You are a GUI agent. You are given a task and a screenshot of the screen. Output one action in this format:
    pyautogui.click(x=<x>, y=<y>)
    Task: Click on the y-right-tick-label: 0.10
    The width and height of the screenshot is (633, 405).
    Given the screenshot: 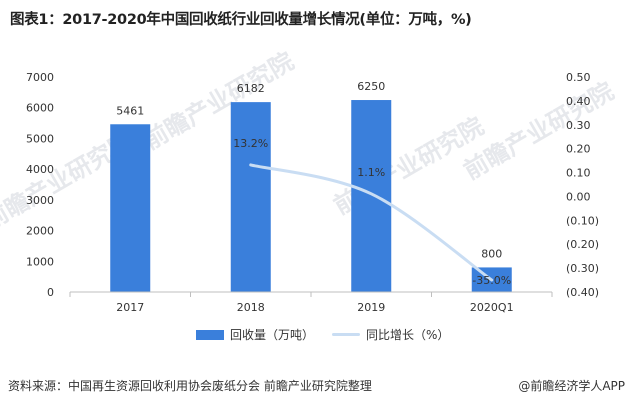 What is the action you would take?
    pyautogui.click(x=578, y=173)
    